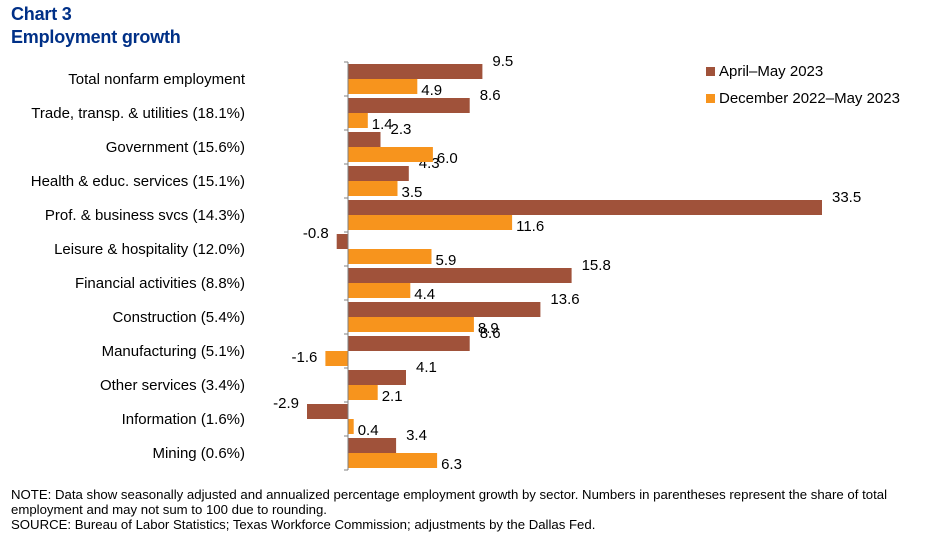  I want to click on april-may-value-label: 13.6, so click(564, 299).